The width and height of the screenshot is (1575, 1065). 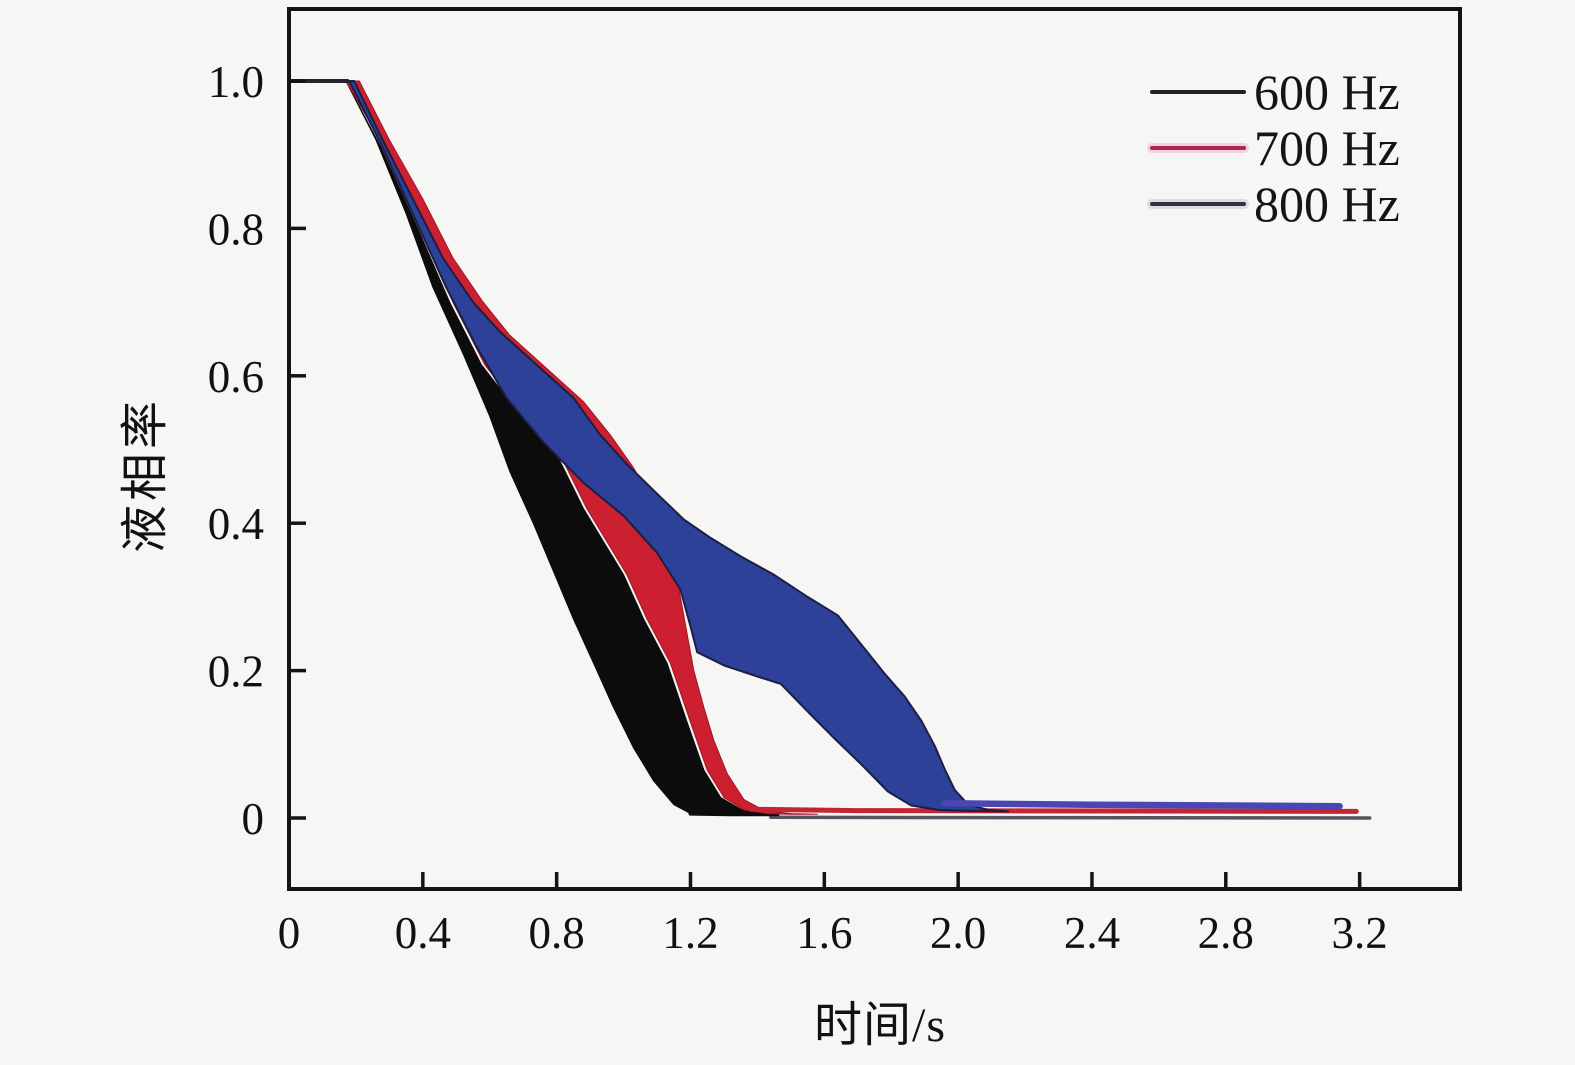 What do you see at coordinates (1198, 148) in the screenshot?
I see `legend-line-700hz-icon` at bounding box center [1198, 148].